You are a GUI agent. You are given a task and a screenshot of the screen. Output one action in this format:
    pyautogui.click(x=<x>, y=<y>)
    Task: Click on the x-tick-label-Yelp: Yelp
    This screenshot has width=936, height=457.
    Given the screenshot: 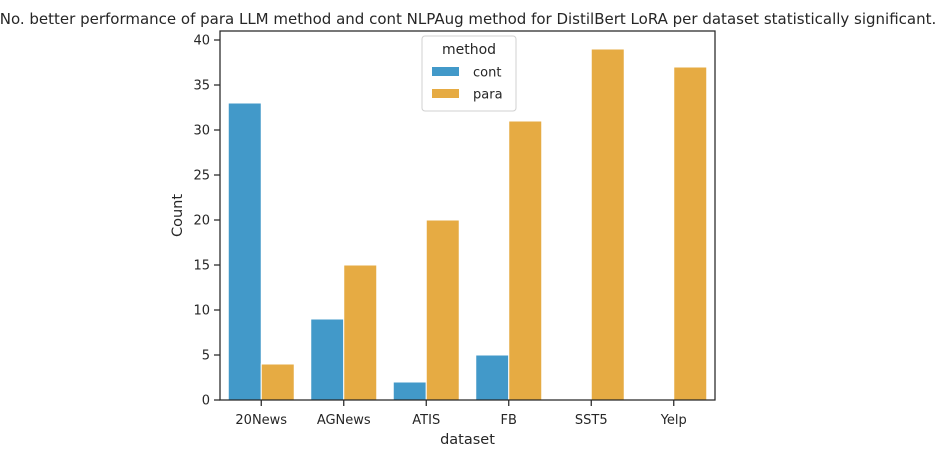 What is the action you would take?
    pyautogui.click(x=673, y=420)
    